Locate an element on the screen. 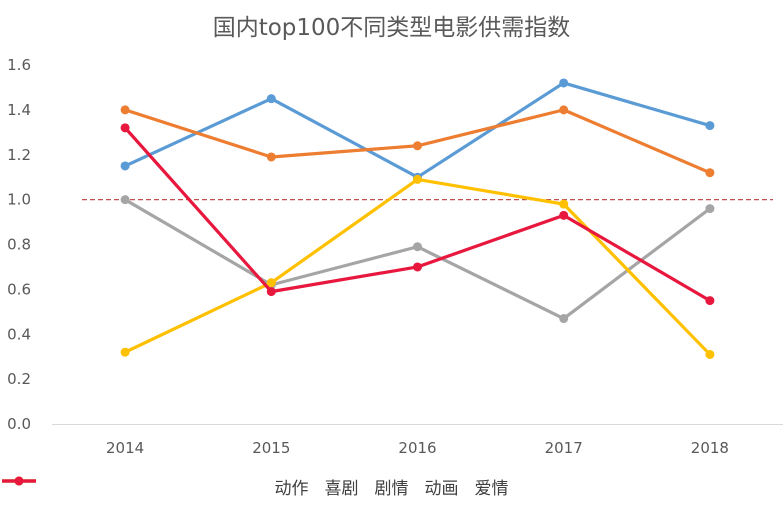 The width and height of the screenshot is (783, 507). x-tick-label: 2018 is located at coordinates (710, 448).